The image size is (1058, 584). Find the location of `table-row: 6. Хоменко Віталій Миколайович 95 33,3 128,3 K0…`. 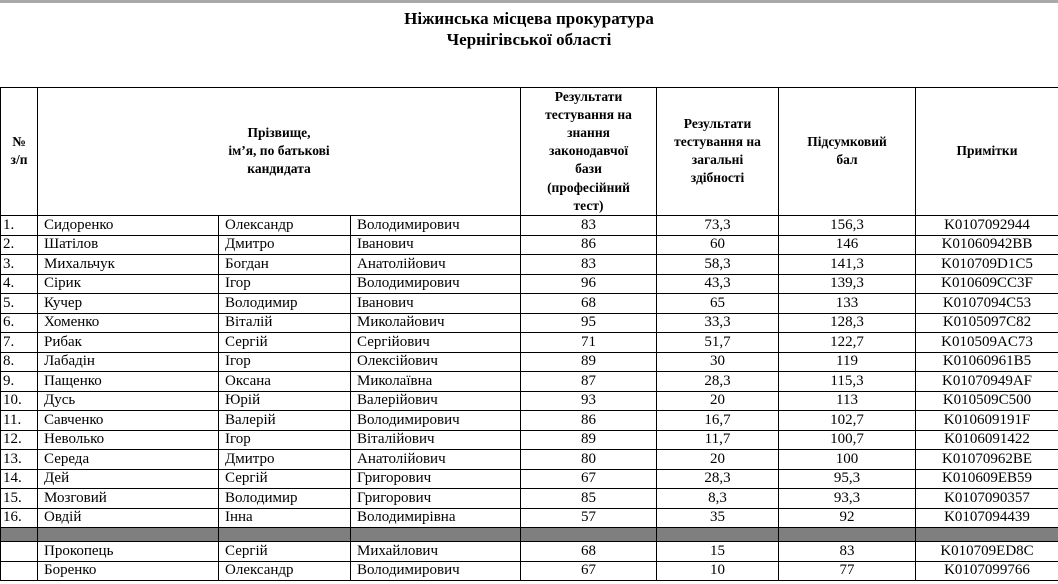

table-row: 6. Хоменко Віталій Миколайович 95 33,3 128,3 K0… is located at coordinates (529, 323).